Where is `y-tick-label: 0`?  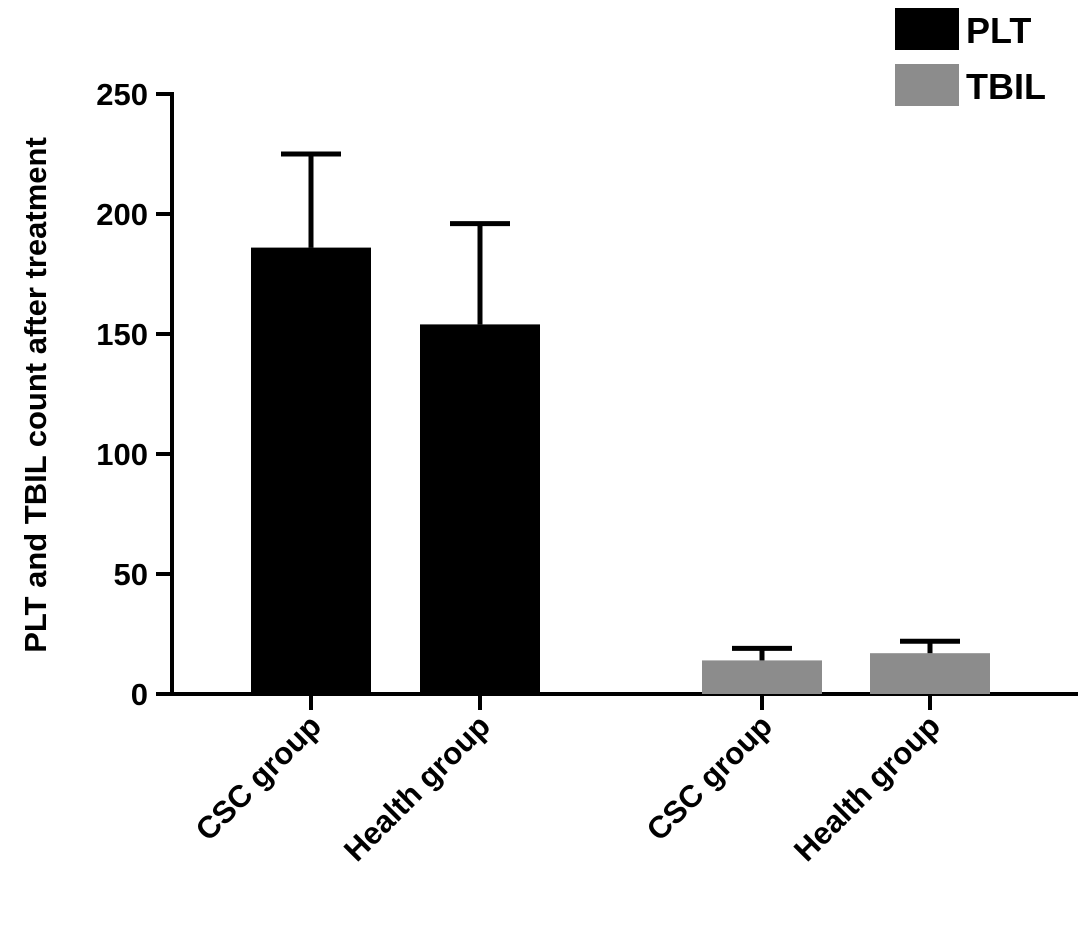 y-tick-label: 0 is located at coordinates (139, 694).